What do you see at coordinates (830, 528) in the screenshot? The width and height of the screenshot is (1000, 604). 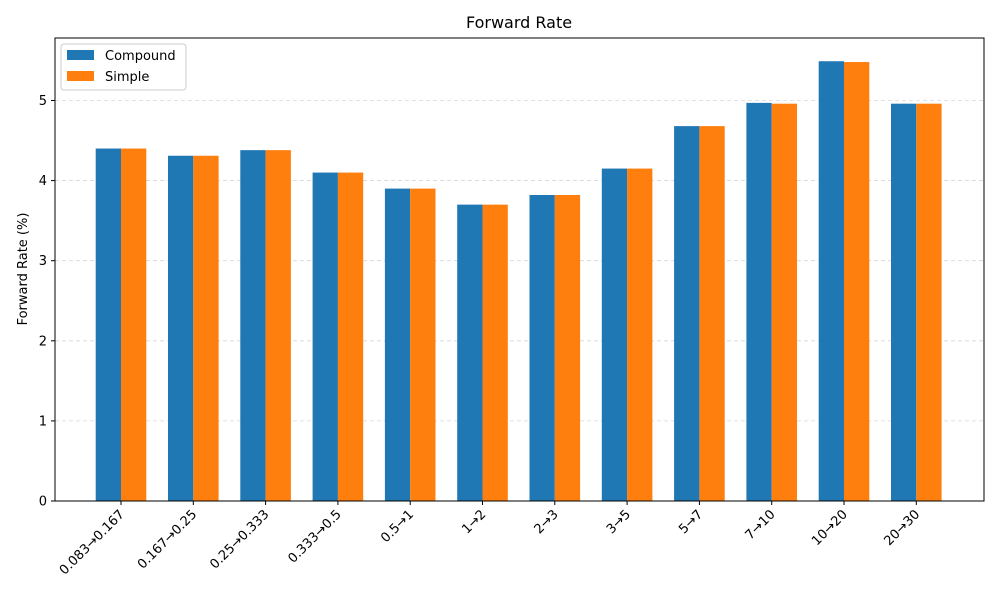 I see `x-tick-label: 10→20` at bounding box center [830, 528].